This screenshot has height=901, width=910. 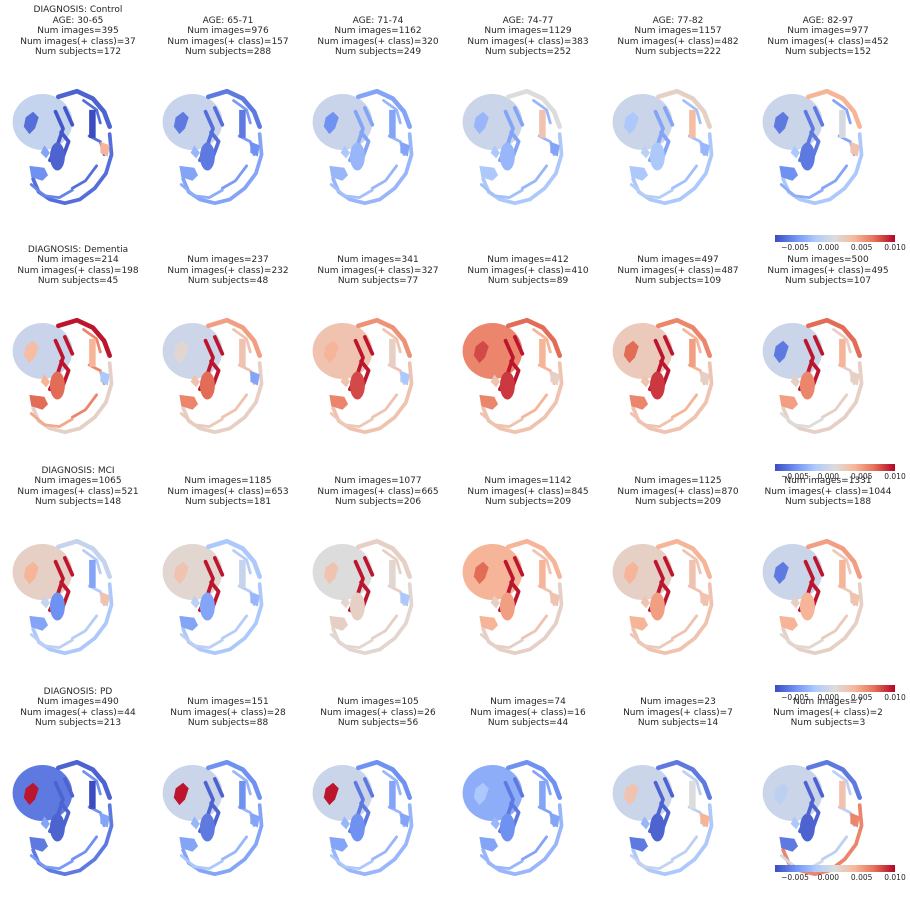 I want to click on panel-title-line: Num images(+ class)=28, so click(x=228, y=712).